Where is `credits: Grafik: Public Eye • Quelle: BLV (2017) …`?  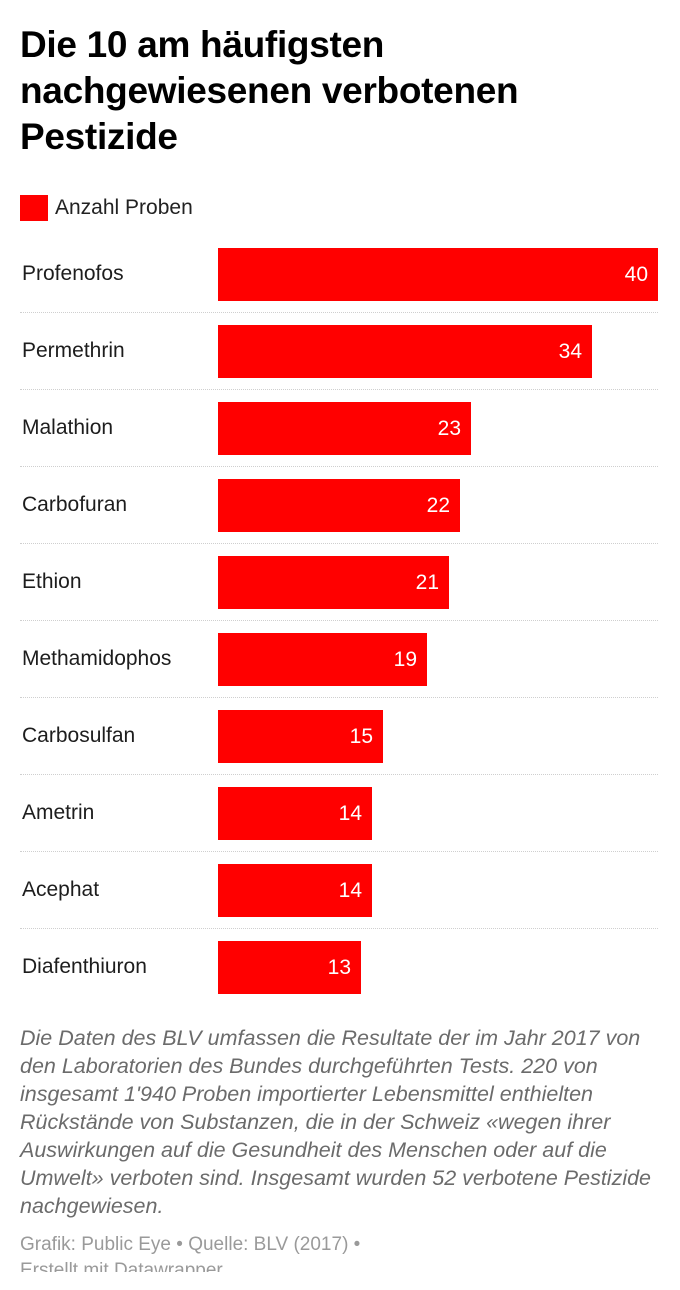 credits: Grafik: Public Eye • Quelle: BLV (2017) … is located at coordinates (340, 1252).